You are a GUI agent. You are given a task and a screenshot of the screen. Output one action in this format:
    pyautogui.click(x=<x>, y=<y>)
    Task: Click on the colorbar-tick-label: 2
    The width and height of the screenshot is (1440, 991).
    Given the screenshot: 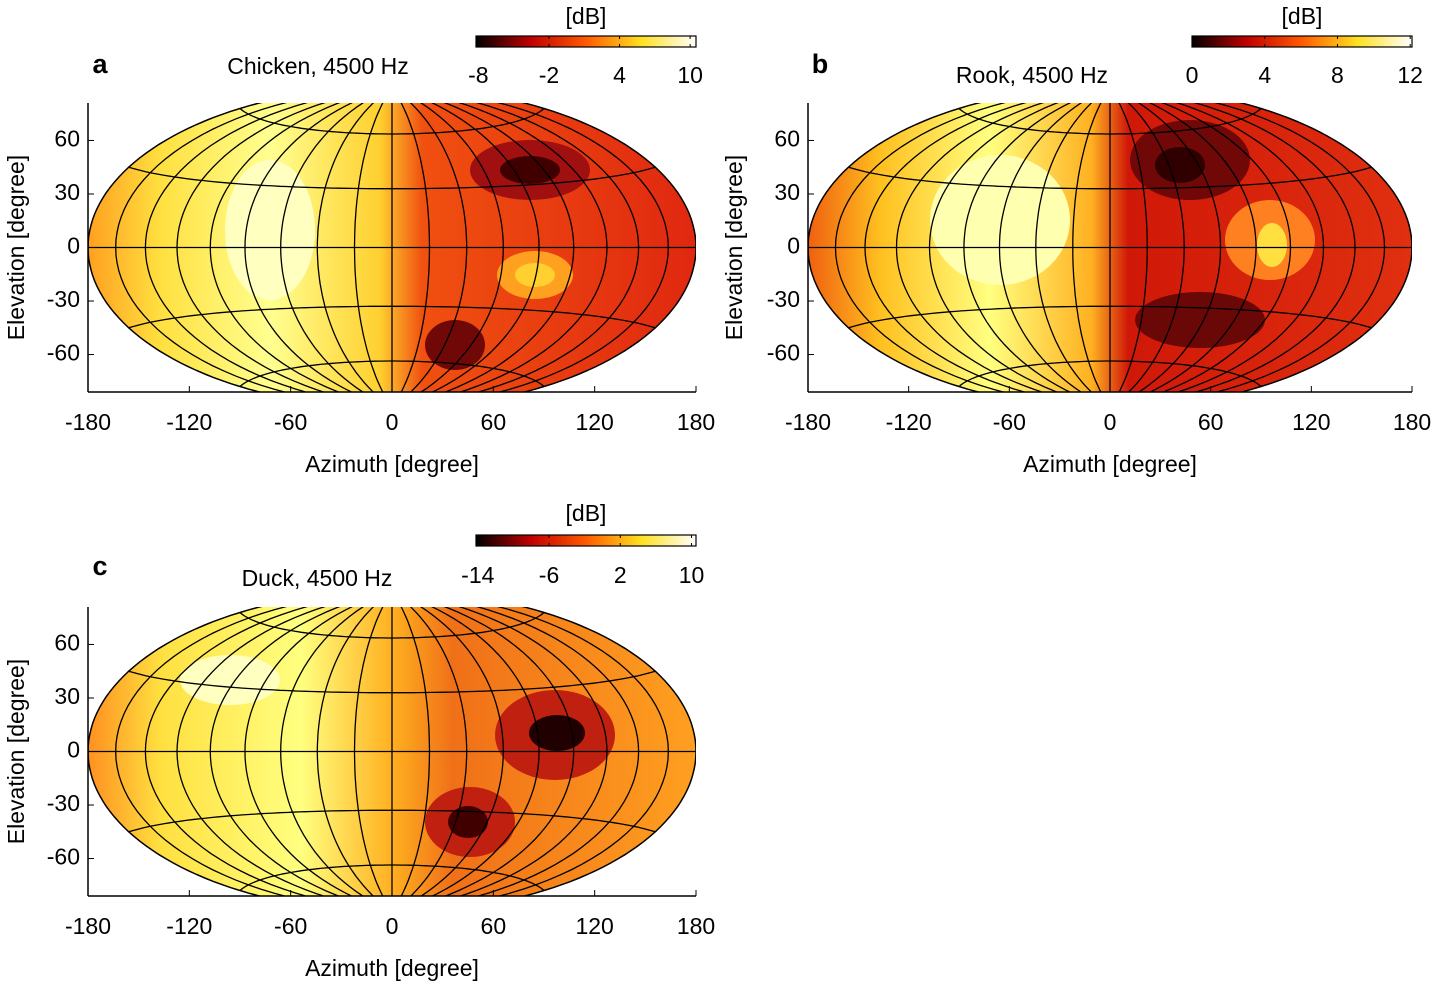 What is the action you would take?
    pyautogui.click(x=620, y=575)
    